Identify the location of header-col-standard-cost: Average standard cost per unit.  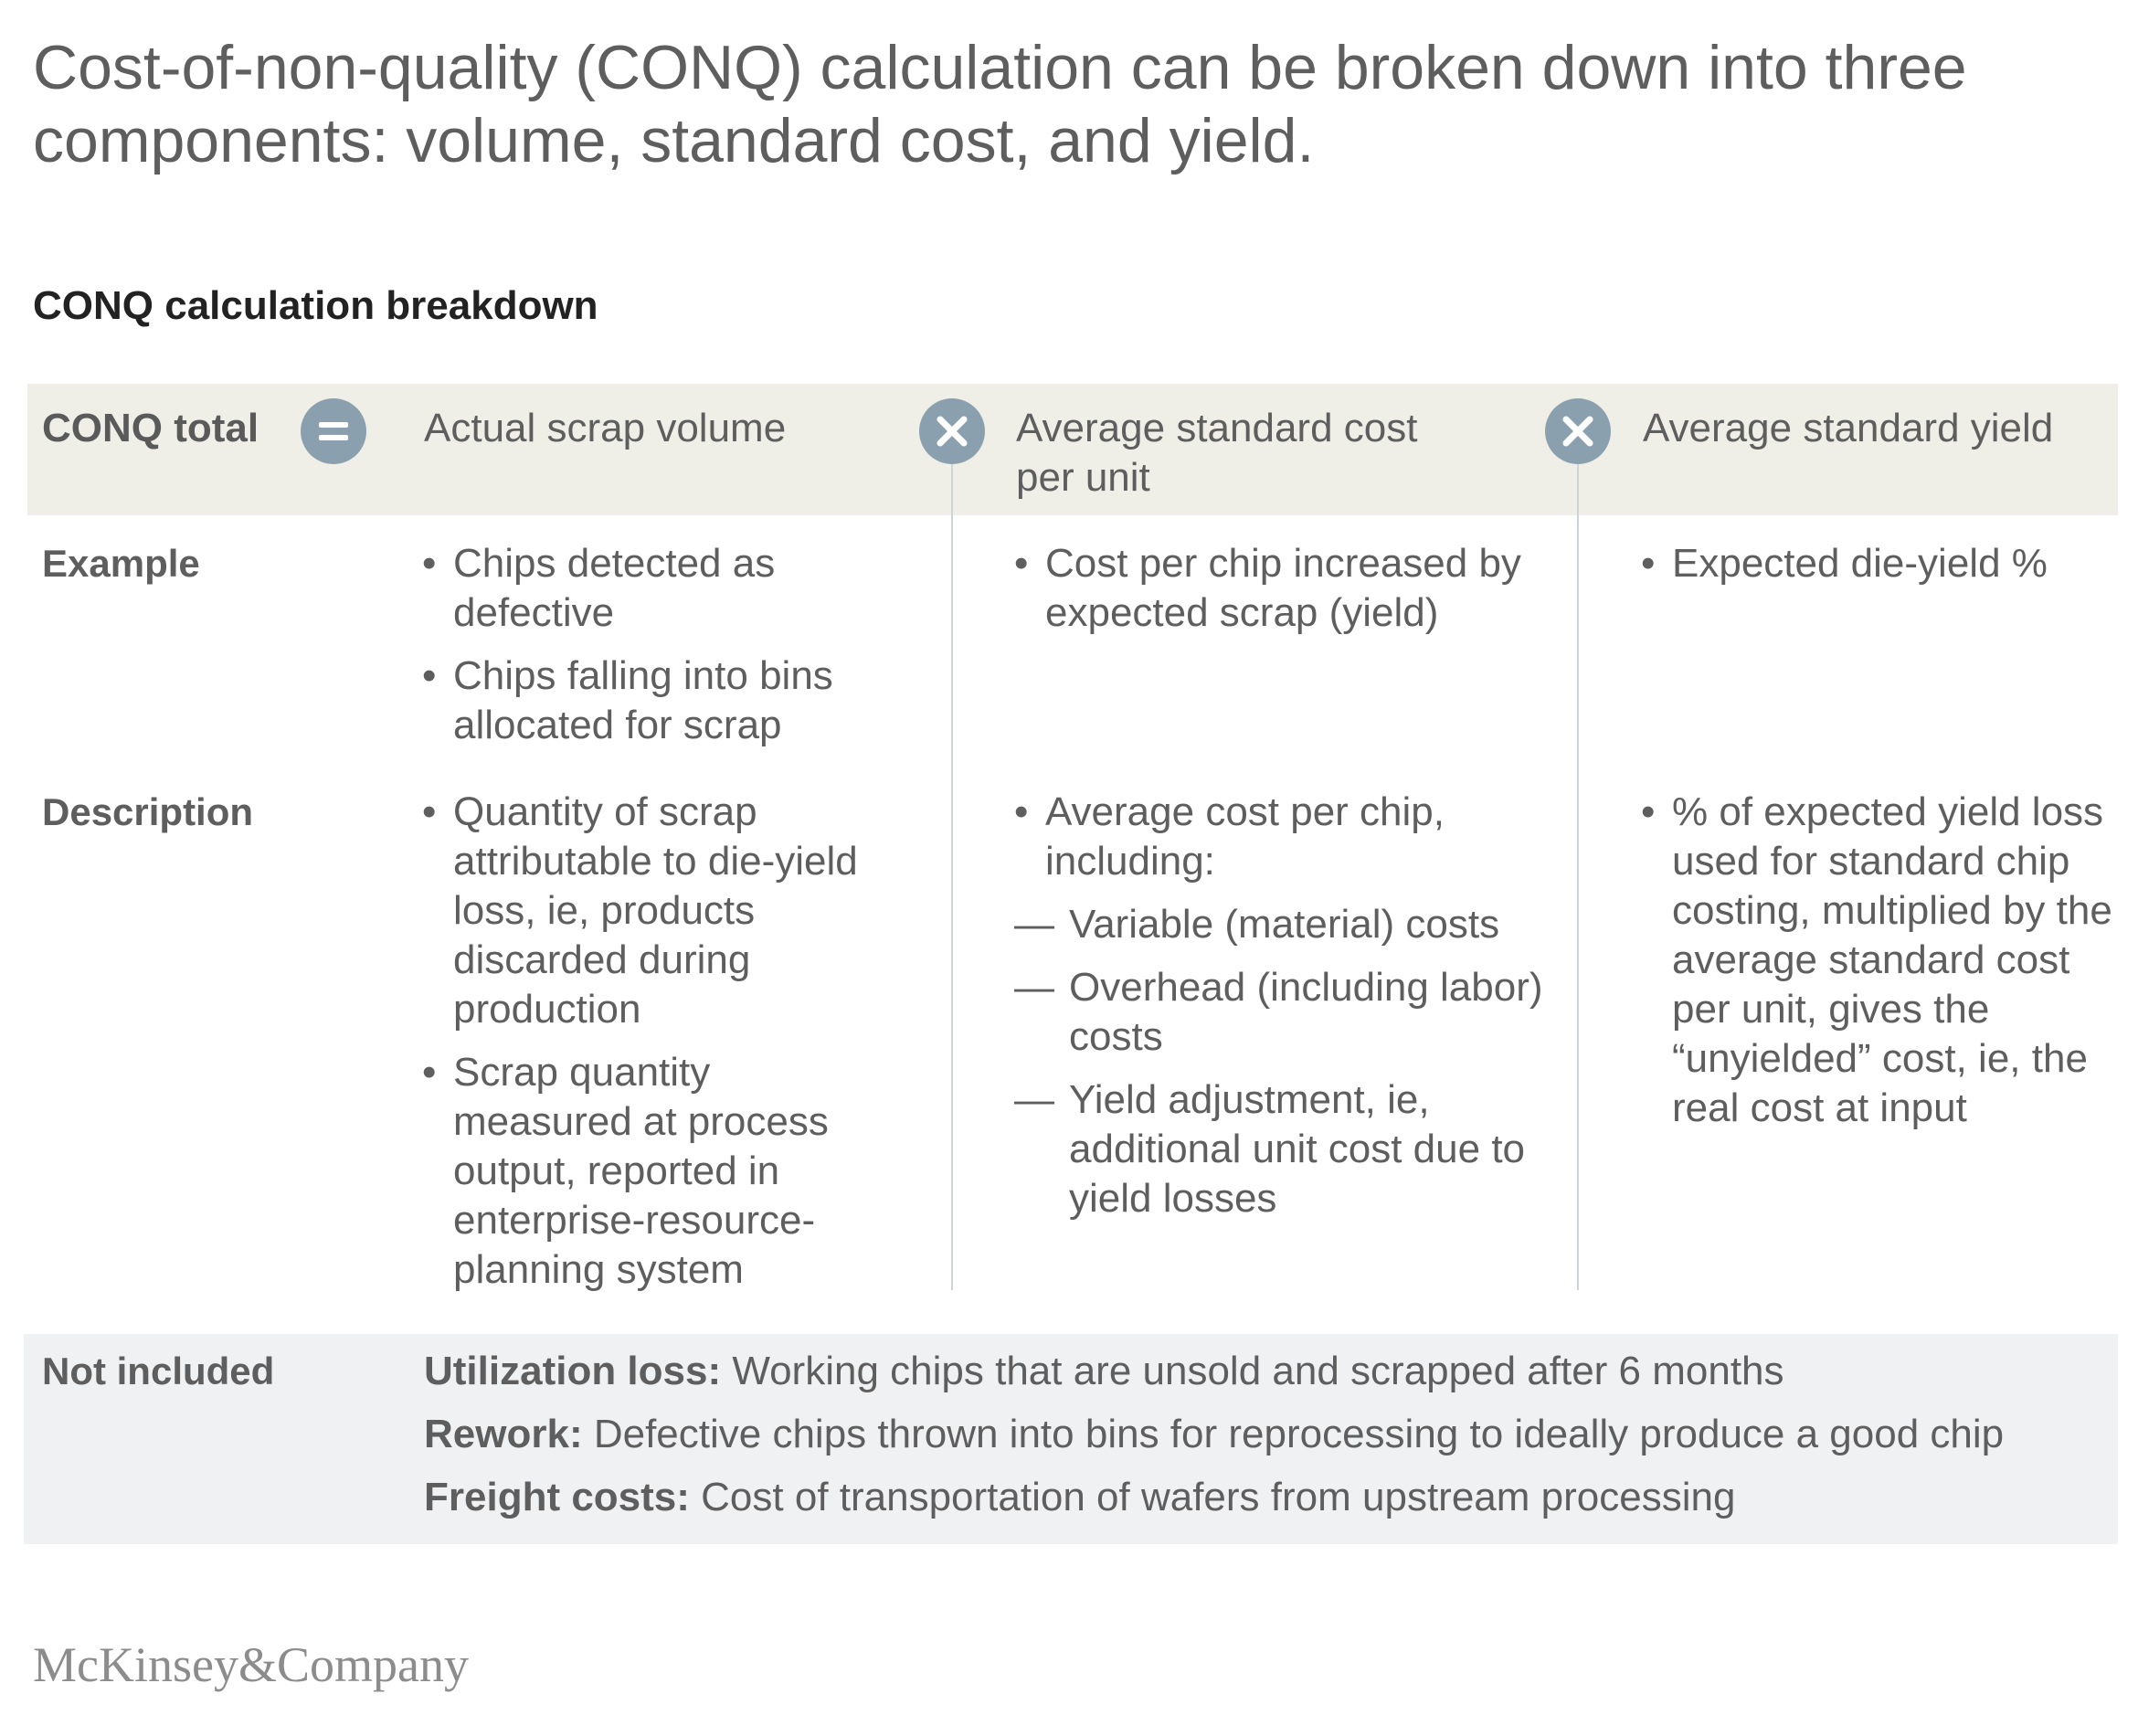
(1217, 453).